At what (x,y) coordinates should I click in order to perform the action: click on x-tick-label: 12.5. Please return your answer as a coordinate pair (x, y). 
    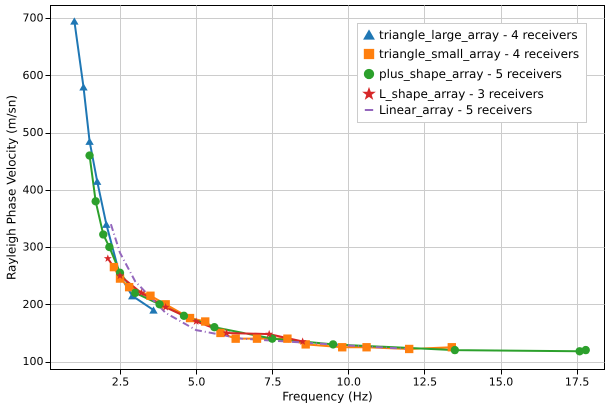
    Looking at the image, I should click on (425, 382).